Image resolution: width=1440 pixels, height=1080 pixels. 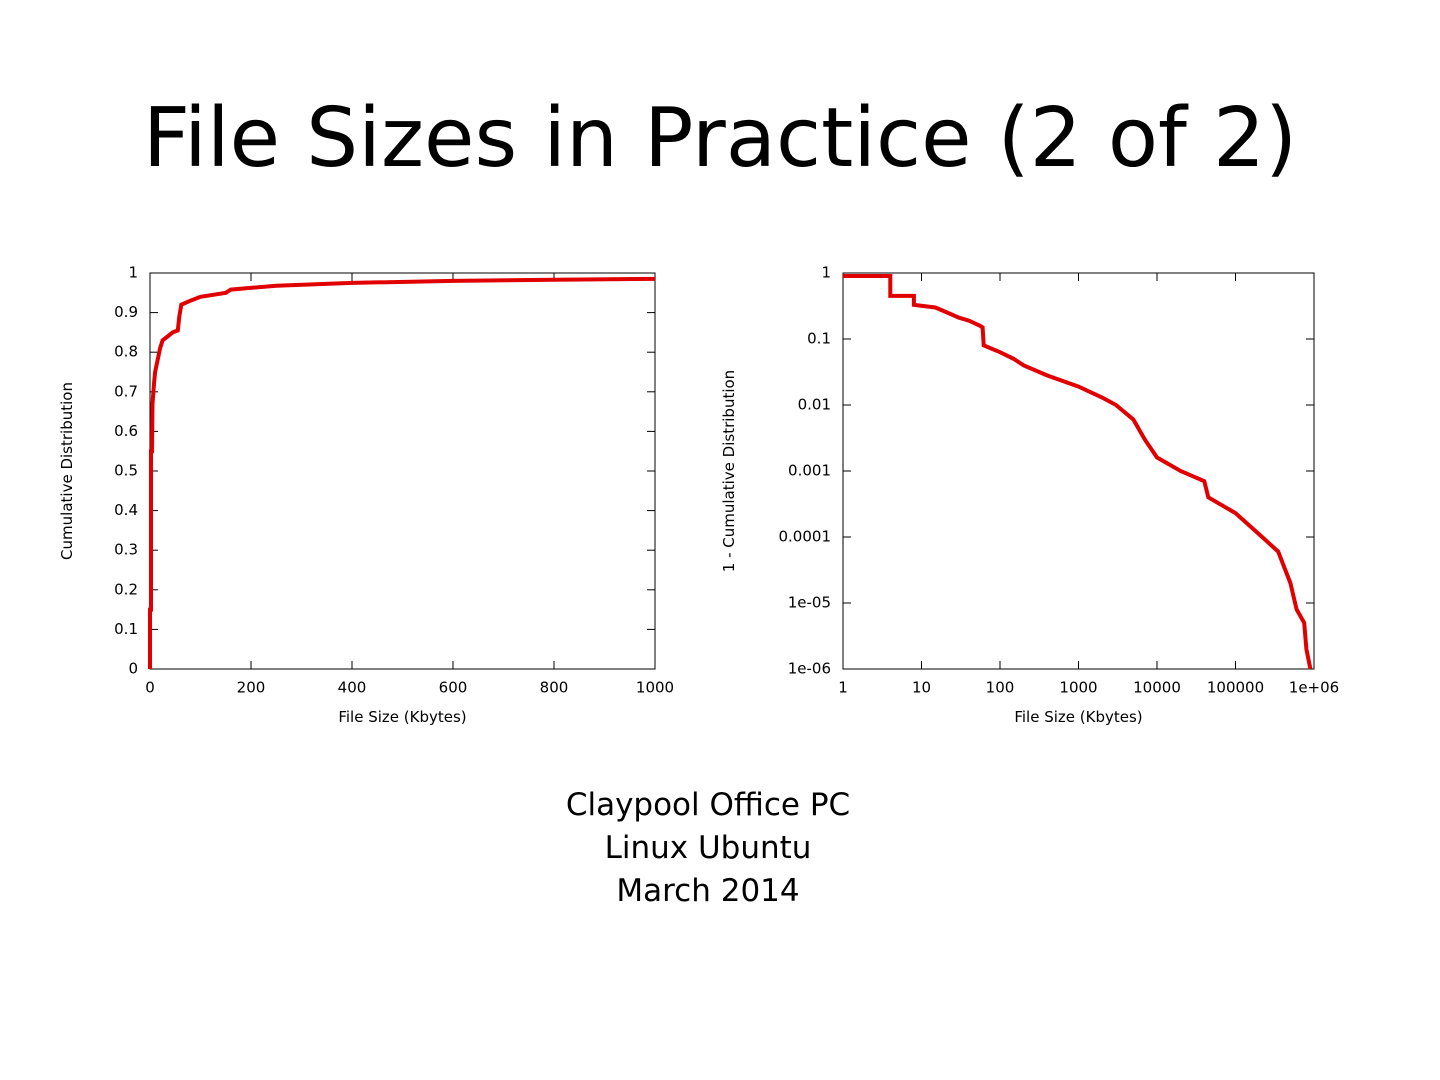 I want to click on x-tick-label: 10000, so click(x=1157, y=688).